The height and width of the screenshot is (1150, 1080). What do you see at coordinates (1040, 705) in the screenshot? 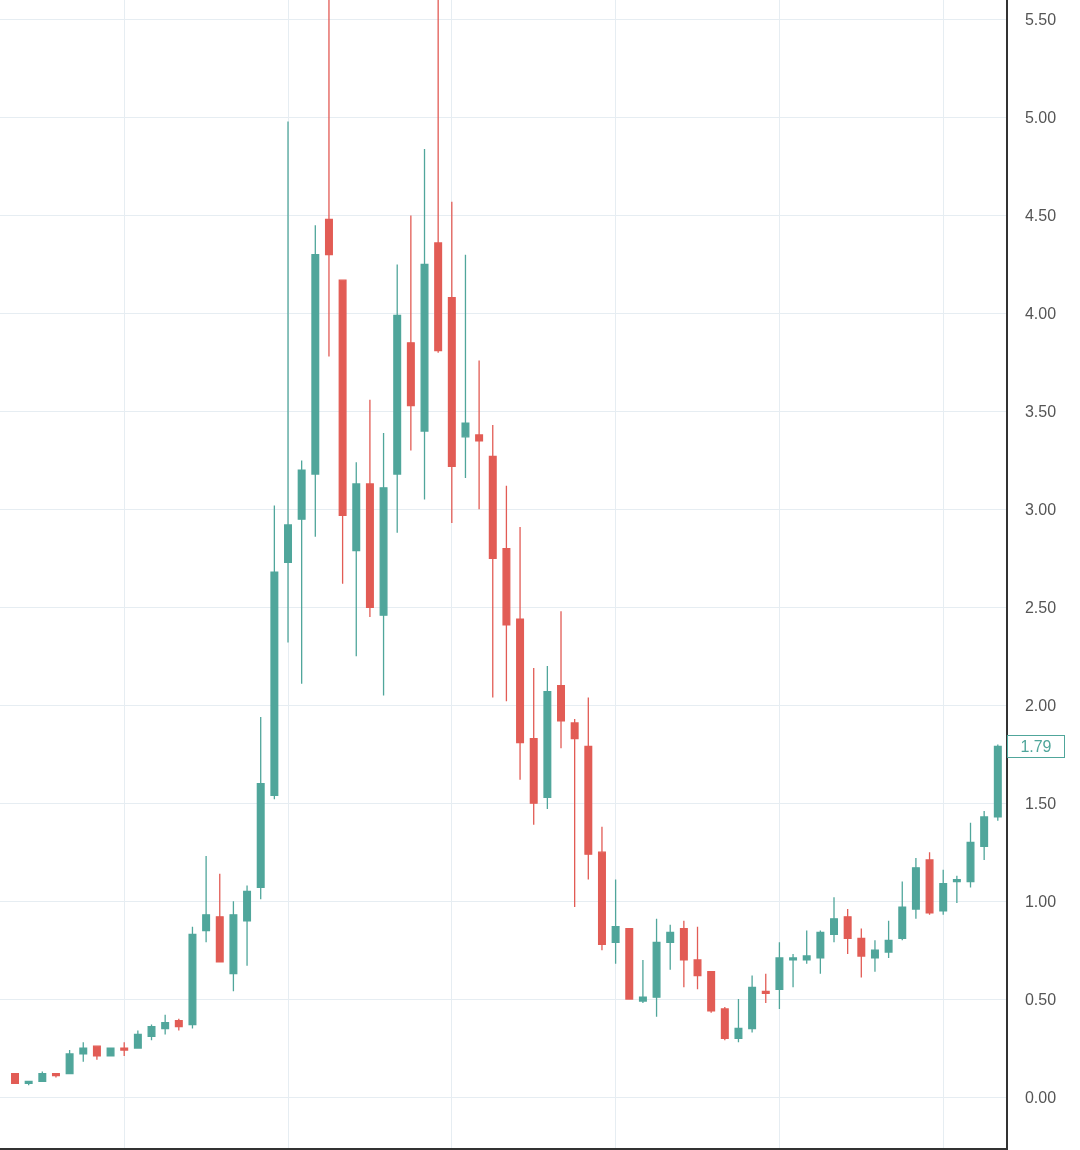
I see `y-tick-label: 2.00` at bounding box center [1040, 705].